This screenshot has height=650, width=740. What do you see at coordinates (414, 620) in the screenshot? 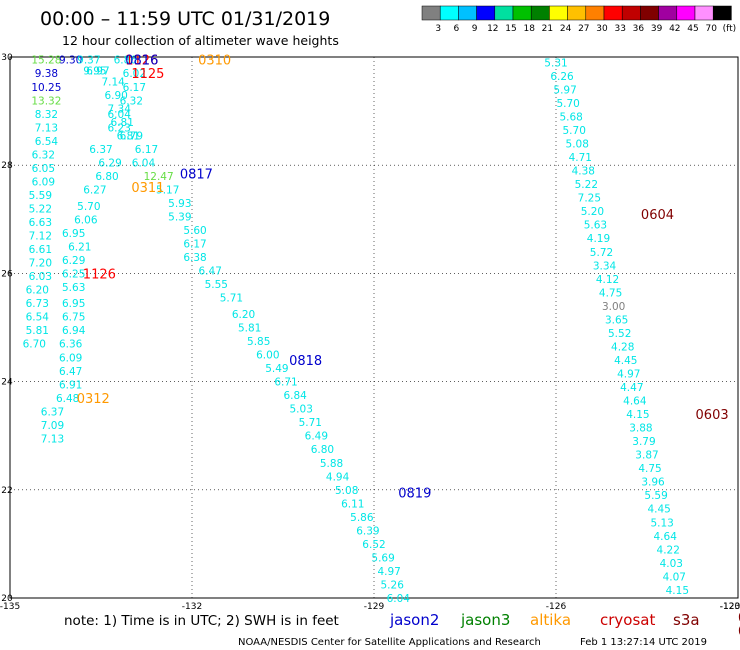
I see `satellite-jason2: jason2` at bounding box center [414, 620].